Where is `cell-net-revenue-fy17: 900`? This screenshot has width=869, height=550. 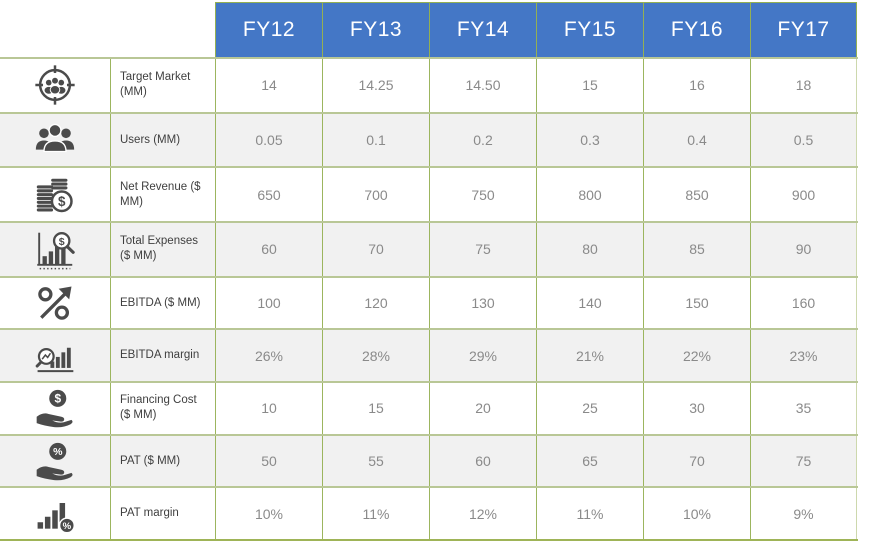 cell-net-revenue-fy17: 900 is located at coordinates (803, 195).